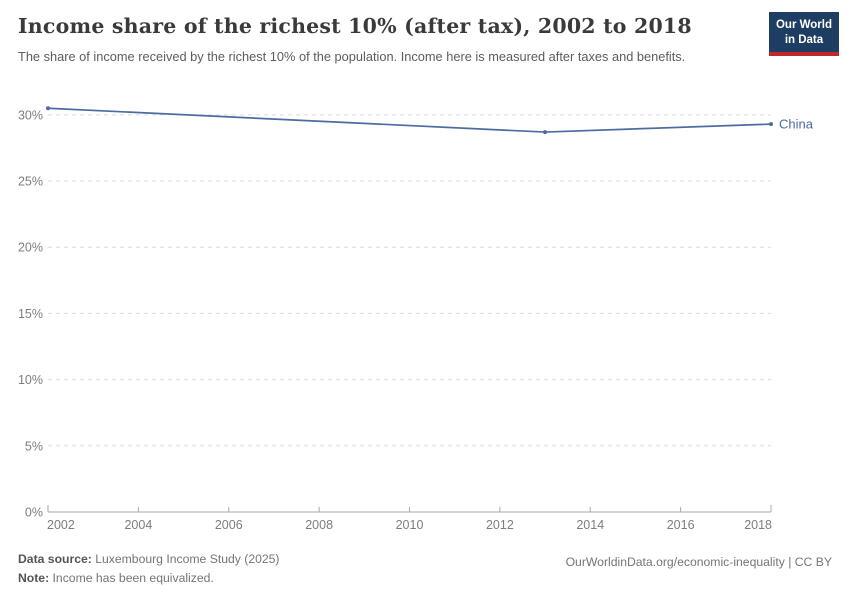  What do you see at coordinates (804, 39) in the screenshot?
I see `owid-logo-line2: in Data` at bounding box center [804, 39].